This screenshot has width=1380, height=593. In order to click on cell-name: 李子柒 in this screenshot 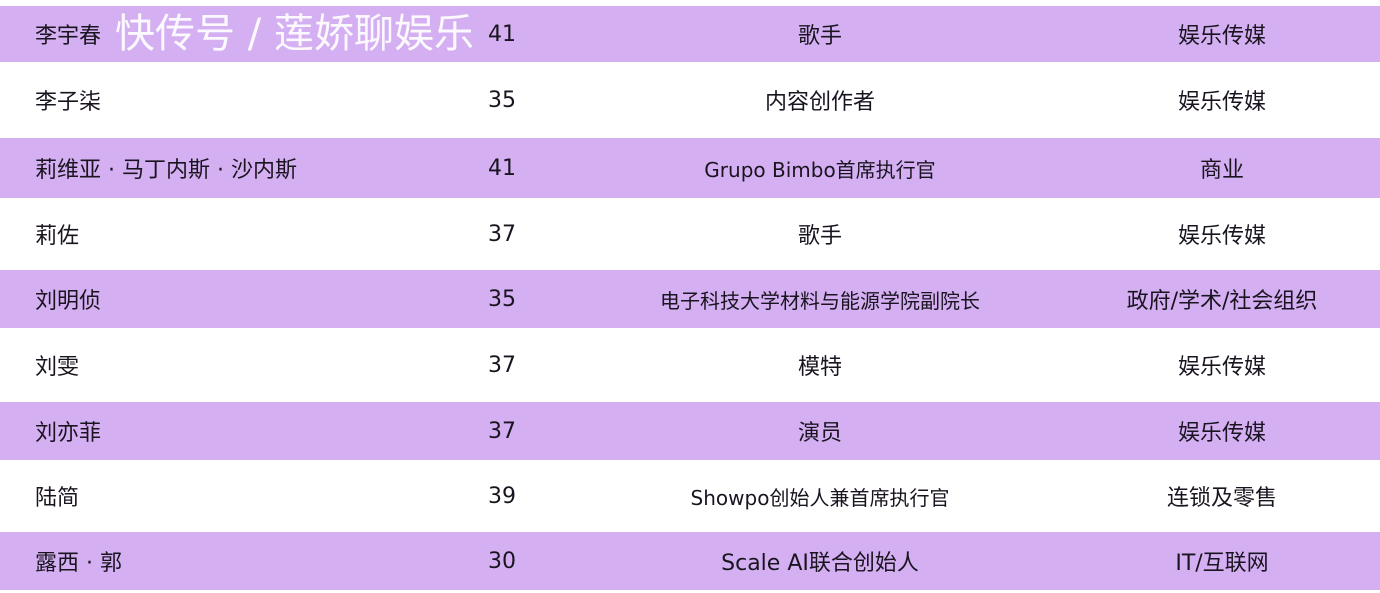, I will do `click(68, 102)`.